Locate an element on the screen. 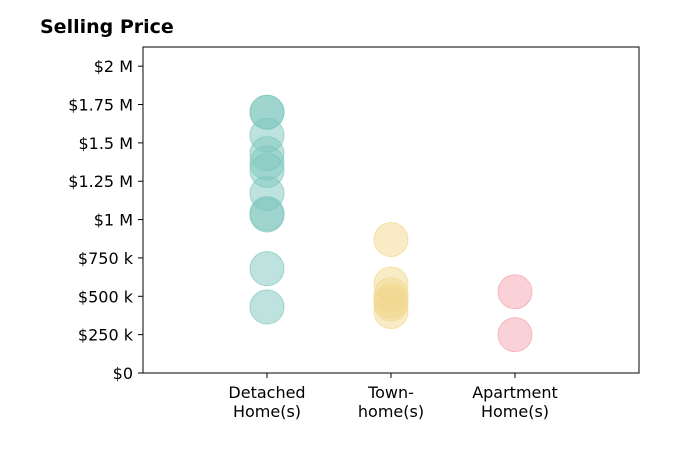  x-tick-label: Town-home(s) is located at coordinates (391, 402).